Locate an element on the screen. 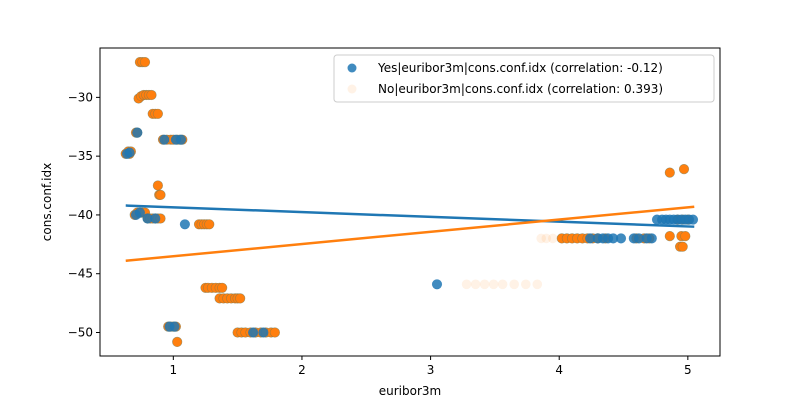 This screenshot has height=400, width=800. x-tick-label: 1 is located at coordinates (173, 370).